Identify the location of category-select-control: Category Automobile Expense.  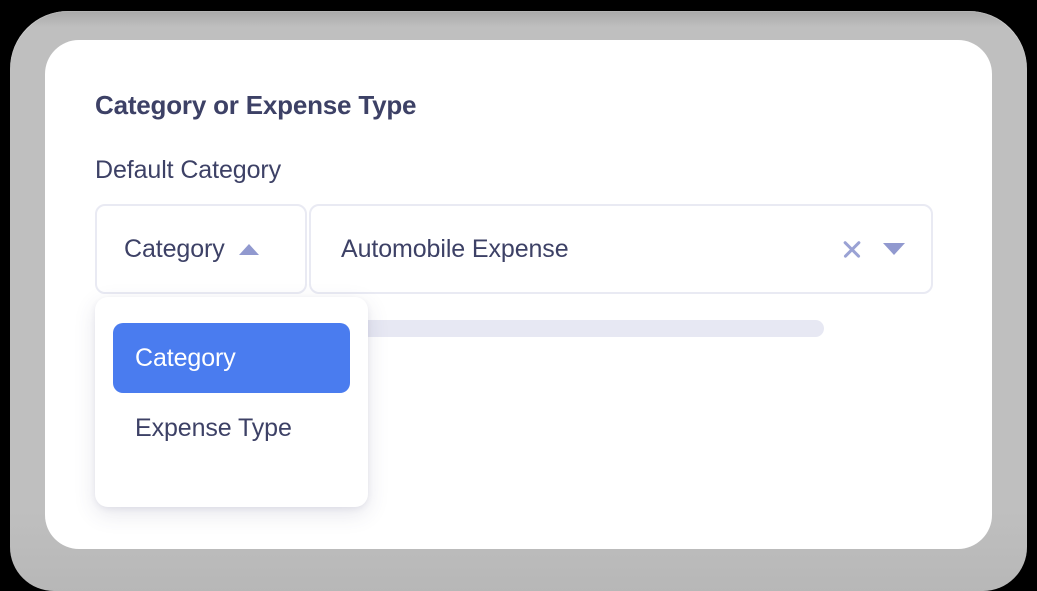
(514, 249).